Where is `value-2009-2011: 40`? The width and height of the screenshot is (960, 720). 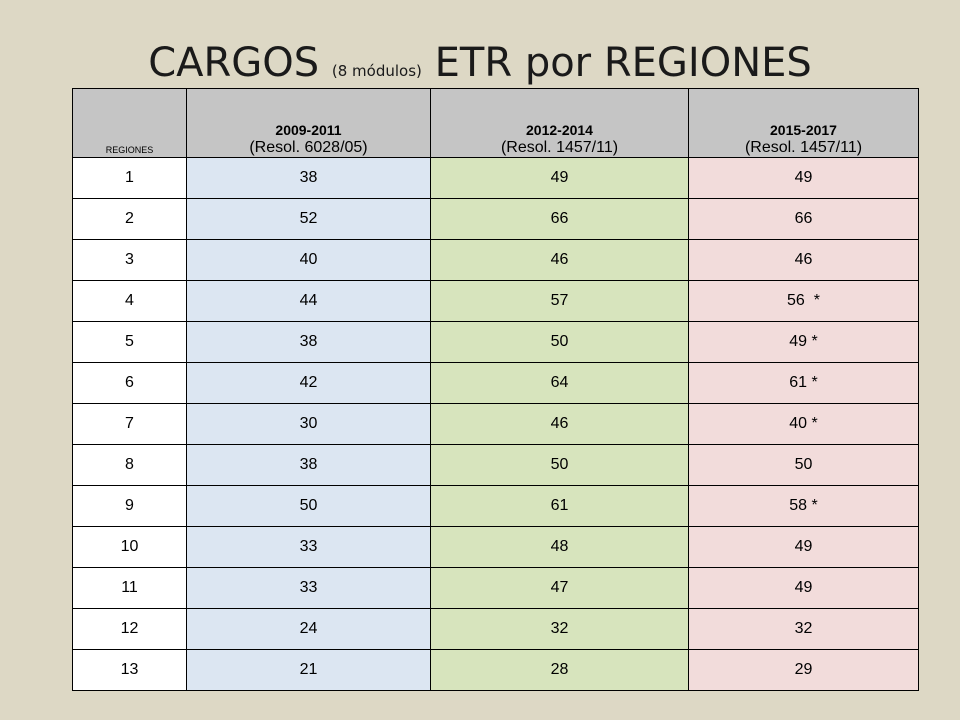 value-2009-2011: 40 is located at coordinates (308, 260).